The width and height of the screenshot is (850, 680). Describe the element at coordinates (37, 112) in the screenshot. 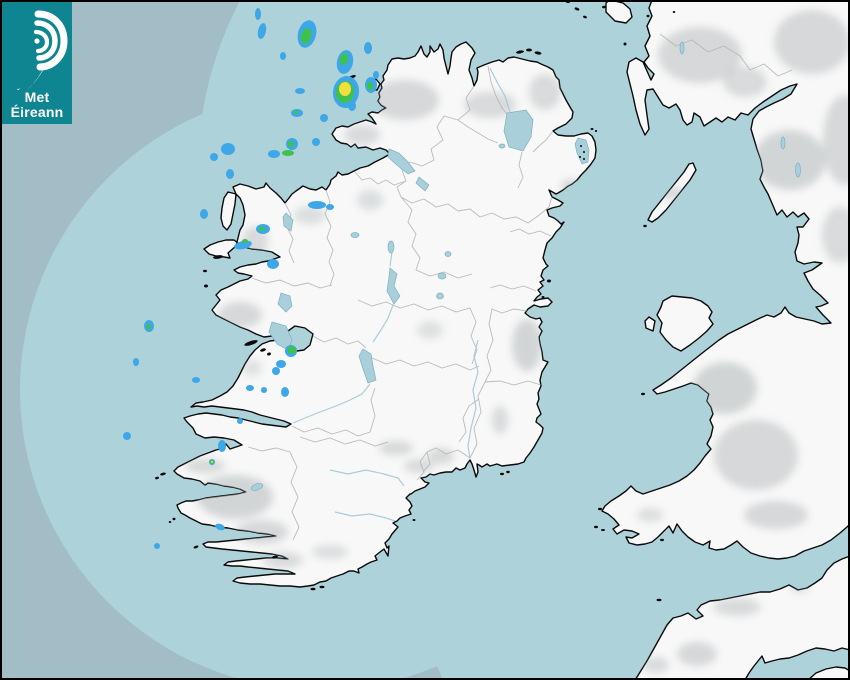

I see `logo-text-line2: Éireann` at that location.